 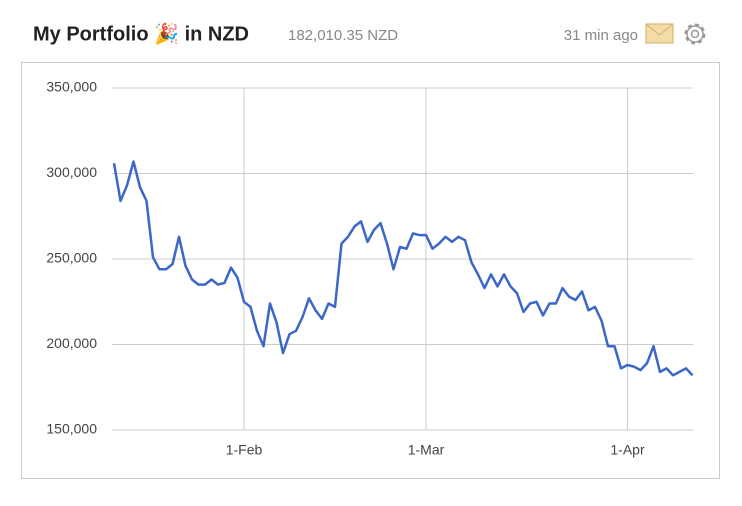 I want to click on x-tick-label: 1-Feb, so click(x=244, y=450).